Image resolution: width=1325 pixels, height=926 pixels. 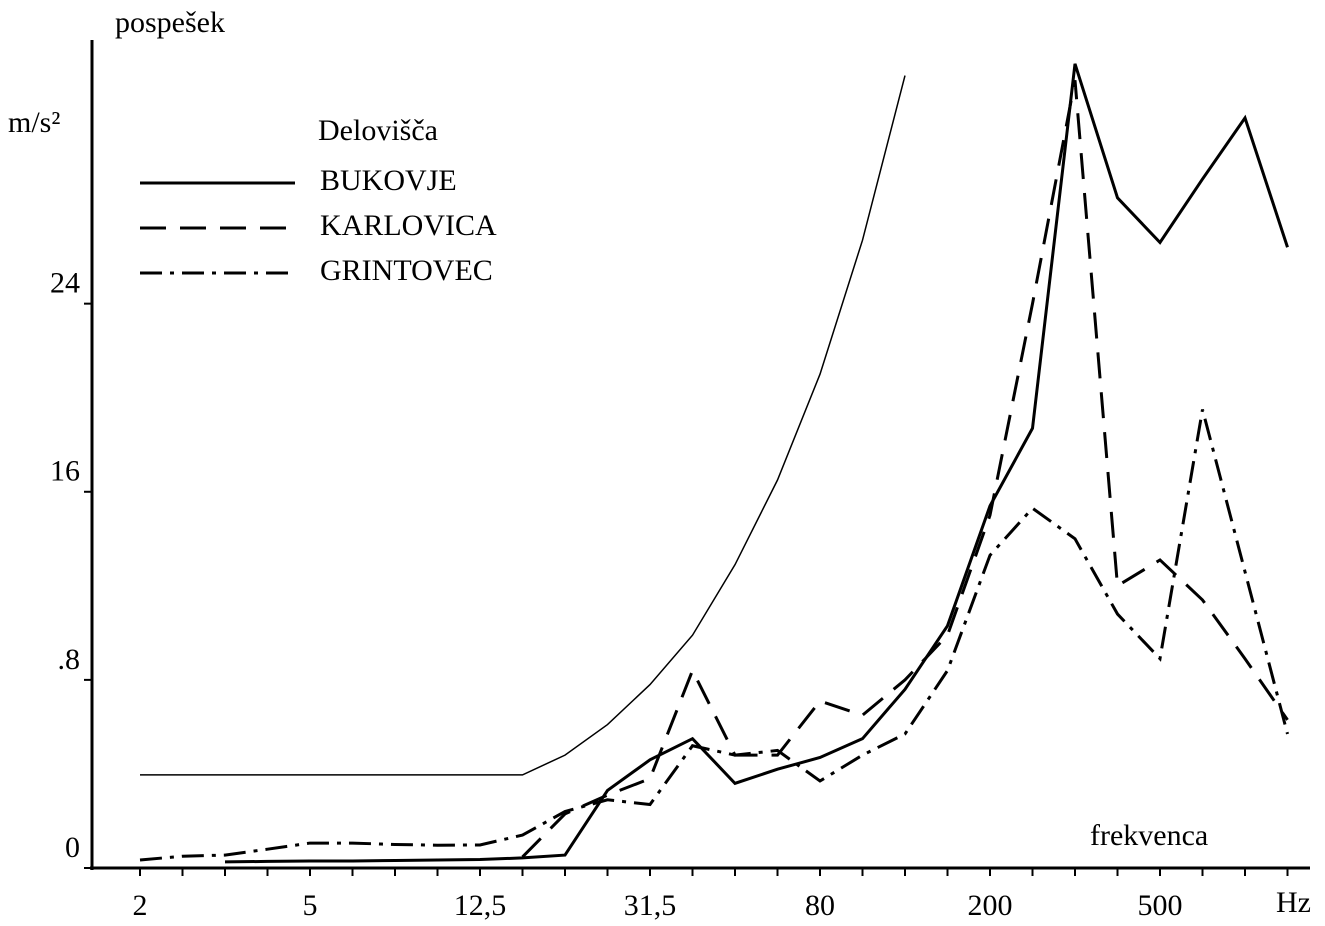 What do you see at coordinates (1149, 835) in the screenshot?
I see `x-label: frekvenca` at bounding box center [1149, 835].